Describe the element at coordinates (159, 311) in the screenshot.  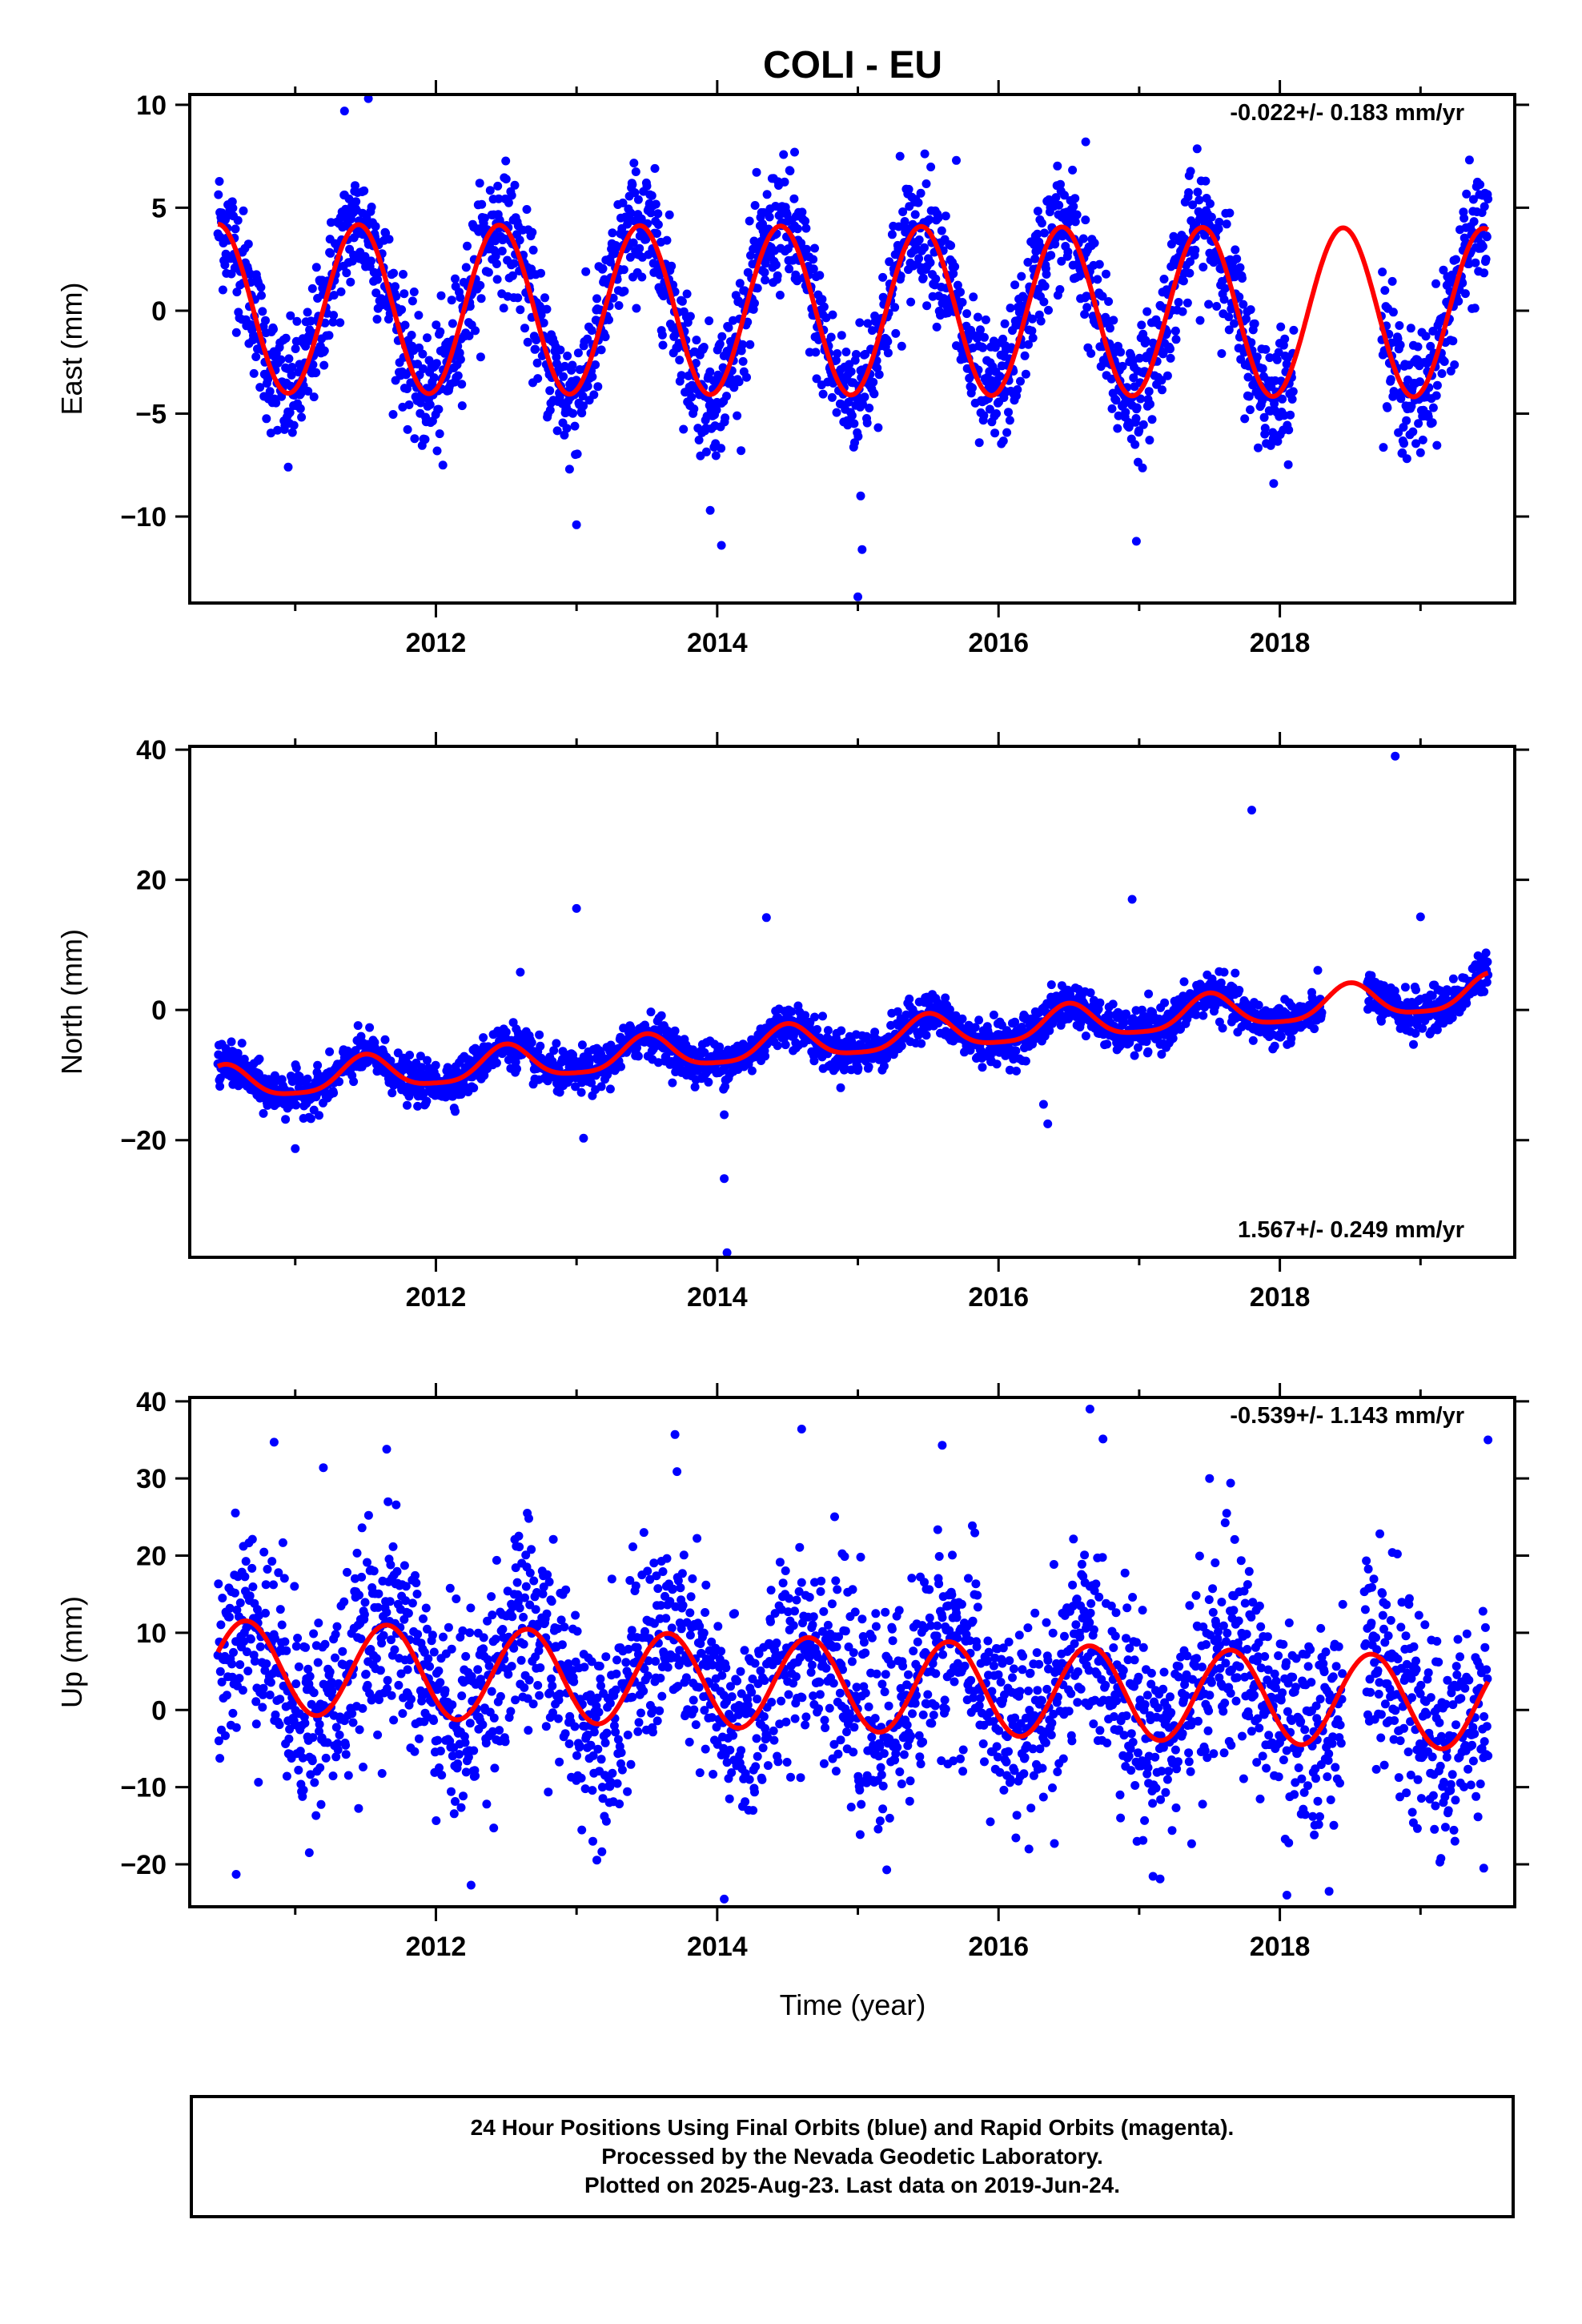
I see `y-tick-label: 0` at that location.